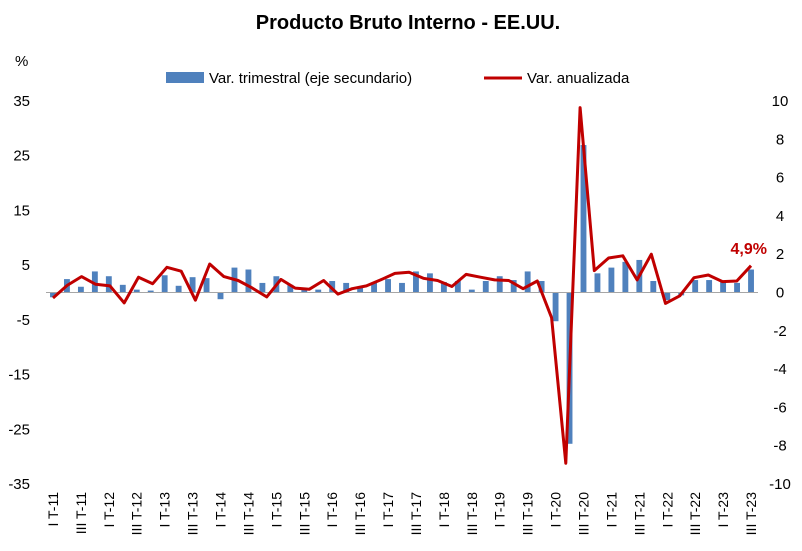 The height and width of the screenshot is (551, 802). What do you see at coordinates (310, 78) in the screenshot?
I see `legend-label-bars: Var. trimestral (eje secundario)` at bounding box center [310, 78].